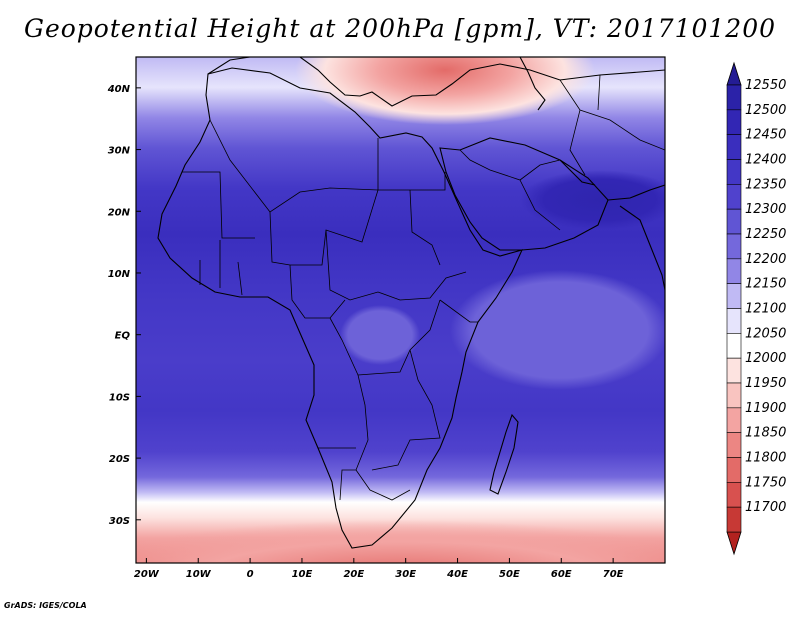 The width and height of the screenshot is (800, 618). What do you see at coordinates (123, 336) in the screenshot?
I see `lat-tick-label: EQ` at bounding box center [123, 336].